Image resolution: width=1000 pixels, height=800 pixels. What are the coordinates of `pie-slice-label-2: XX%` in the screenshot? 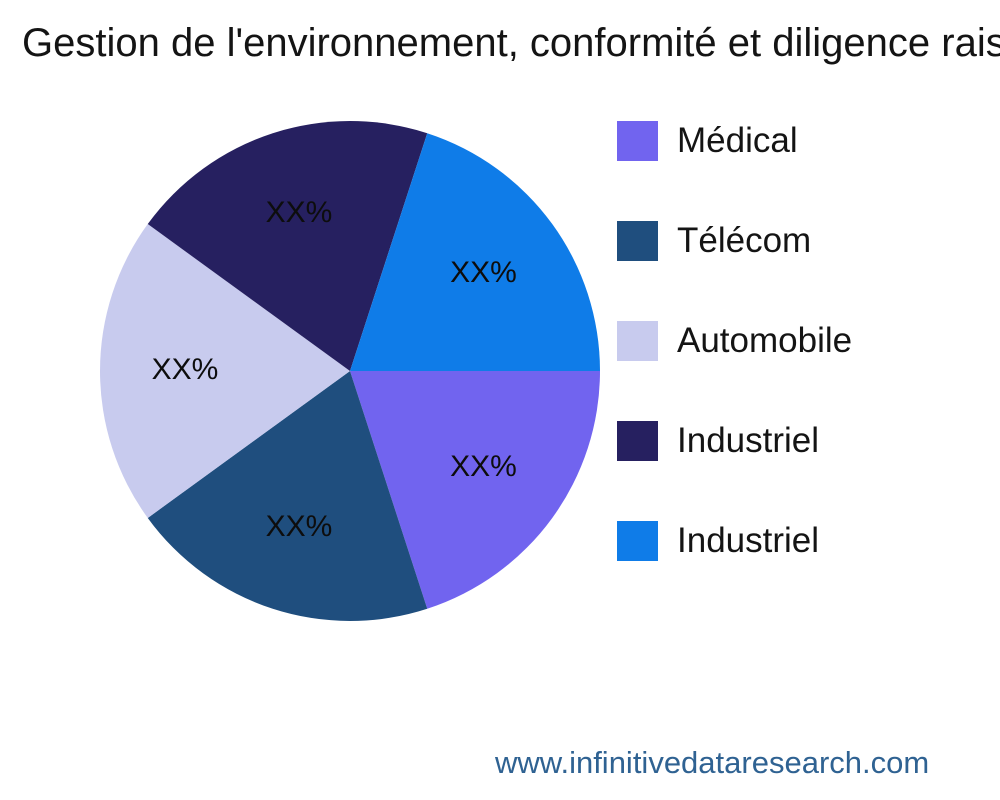 It's located at (185, 369).